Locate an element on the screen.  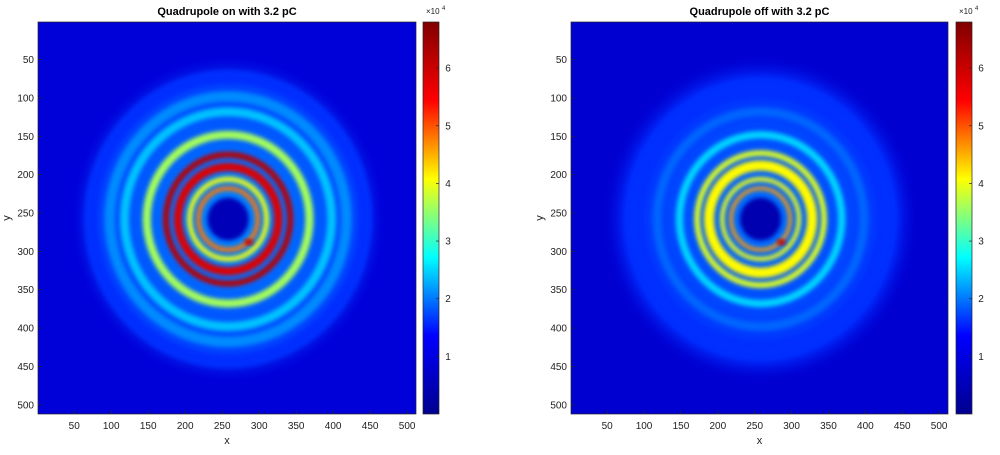
left-colorbar is located at coordinates (431, 218).